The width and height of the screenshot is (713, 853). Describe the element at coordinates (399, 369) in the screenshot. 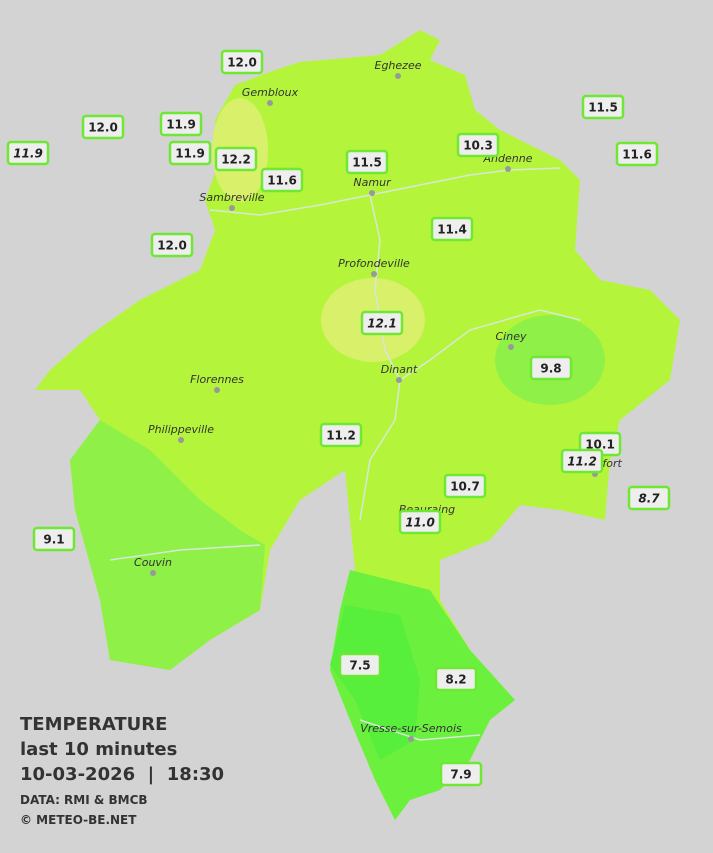

I see `town-name: Dinant` at that location.